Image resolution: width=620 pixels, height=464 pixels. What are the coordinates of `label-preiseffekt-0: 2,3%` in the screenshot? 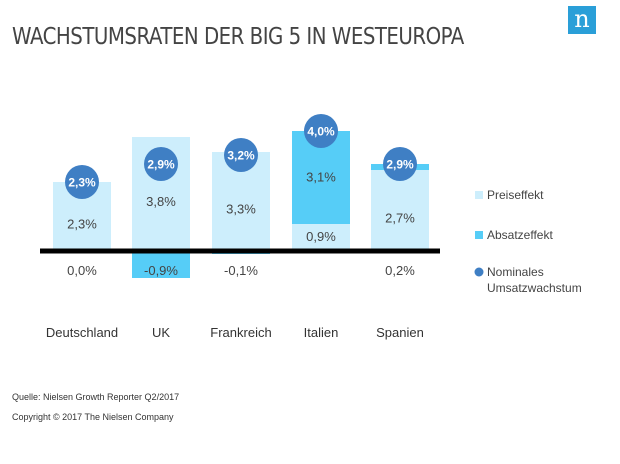 It's located at (82, 224).